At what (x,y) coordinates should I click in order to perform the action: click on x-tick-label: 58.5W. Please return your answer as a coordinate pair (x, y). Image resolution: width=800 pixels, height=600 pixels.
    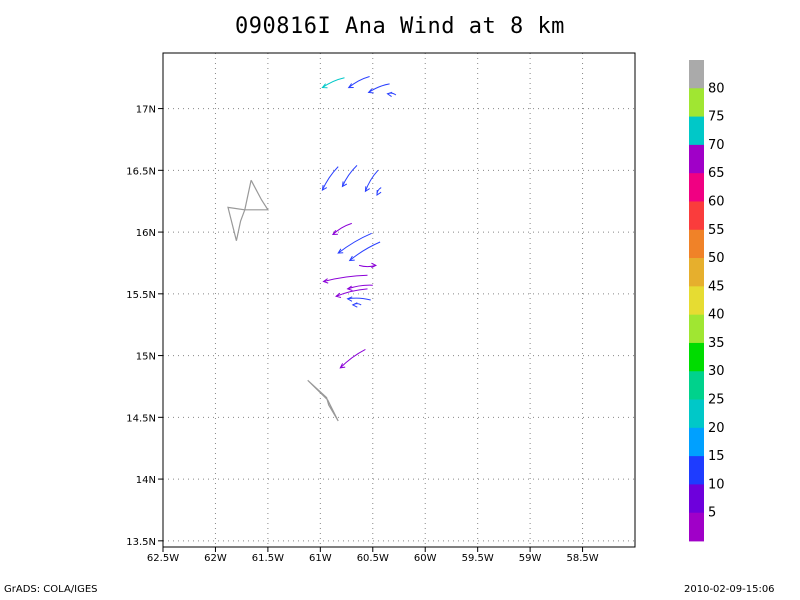
    Looking at the image, I should click on (582, 558).